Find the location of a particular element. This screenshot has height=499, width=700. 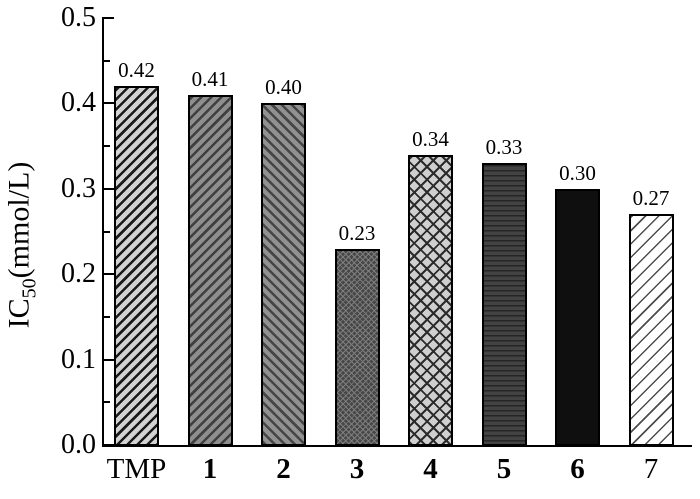

bar-value-label: 0.34 is located at coordinates (430, 139).